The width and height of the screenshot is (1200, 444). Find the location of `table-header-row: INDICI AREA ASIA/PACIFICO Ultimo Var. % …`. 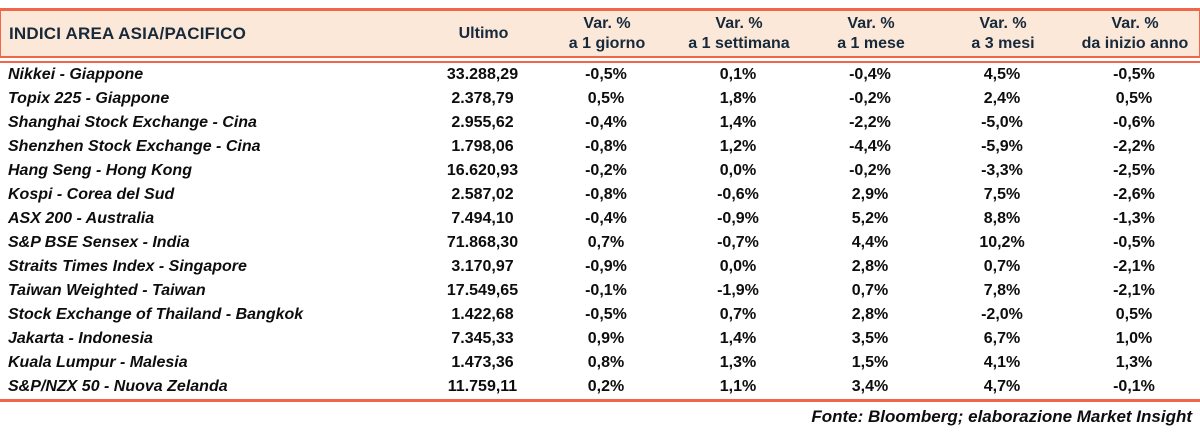

table-header-row: INDICI AREA ASIA/PACIFICO Ultimo Var. % … is located at coordinates (600, 33).